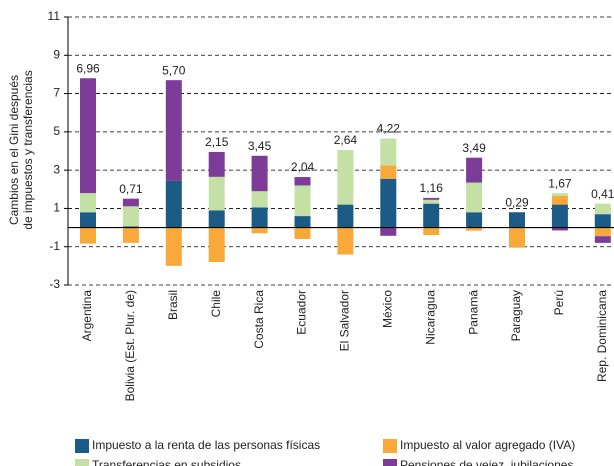 The height and width of the screenshot is (466, 614). What do you see at coordinates (87, 316) in the screenshot?
I see `x-tick-label: Argentina` at bounding box center [87, 316].